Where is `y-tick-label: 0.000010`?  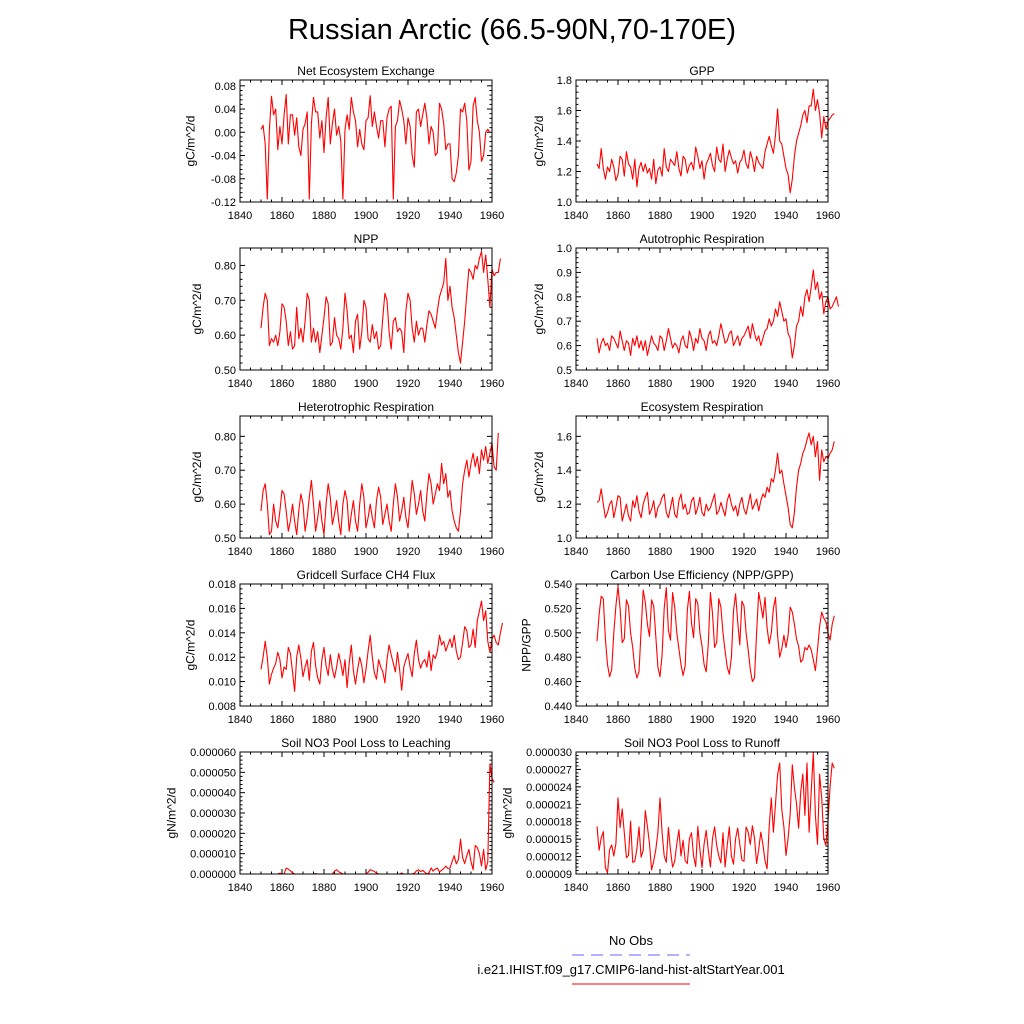 y-tick-label: 0.000010 is located at coordinates (213, 855).